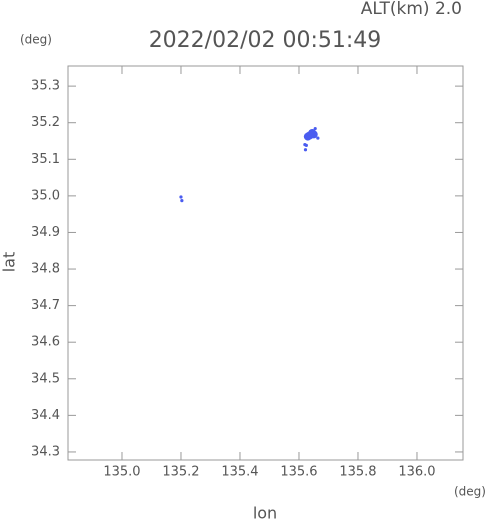  I want to click on y-tick-label: 35.2, so click(45, 122).